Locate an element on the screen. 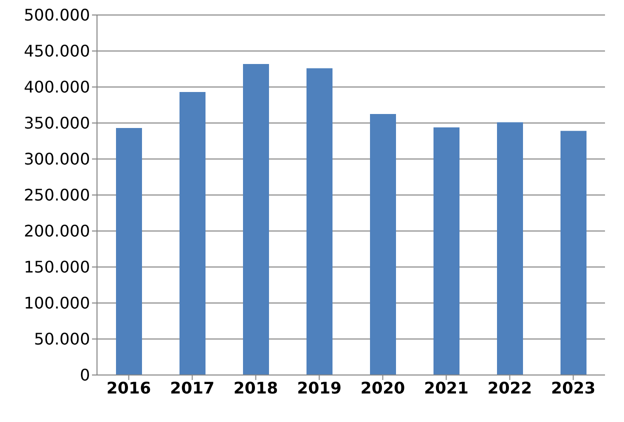 The height and width of the screenshot is (422, 624). x-tick-label: 2023 is located at coordinates (573, 388).